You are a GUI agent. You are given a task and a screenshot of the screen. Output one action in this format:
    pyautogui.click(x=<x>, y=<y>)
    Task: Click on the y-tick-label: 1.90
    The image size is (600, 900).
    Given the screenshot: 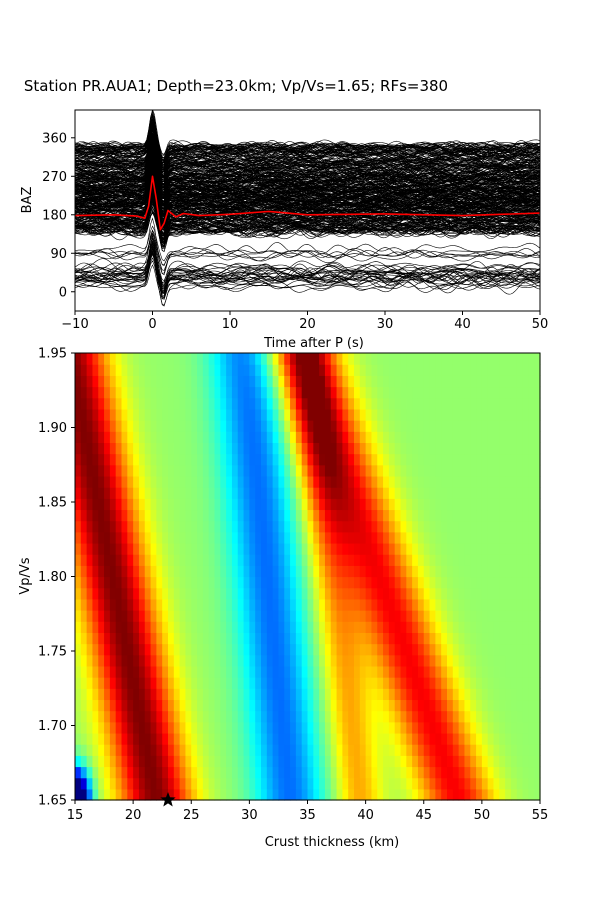 What is the action you would take?
    pyautogui.click(x=52, y=428)
    